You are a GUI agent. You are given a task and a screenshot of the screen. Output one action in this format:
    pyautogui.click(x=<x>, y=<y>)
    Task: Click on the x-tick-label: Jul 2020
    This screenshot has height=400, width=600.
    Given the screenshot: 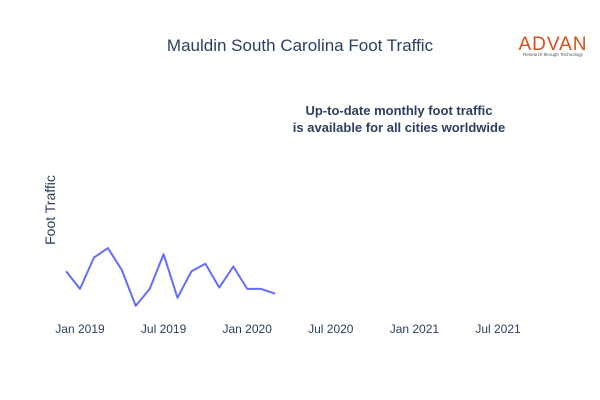 What is the action you would take?
    pyautogui.click(x=331, y=329)
    